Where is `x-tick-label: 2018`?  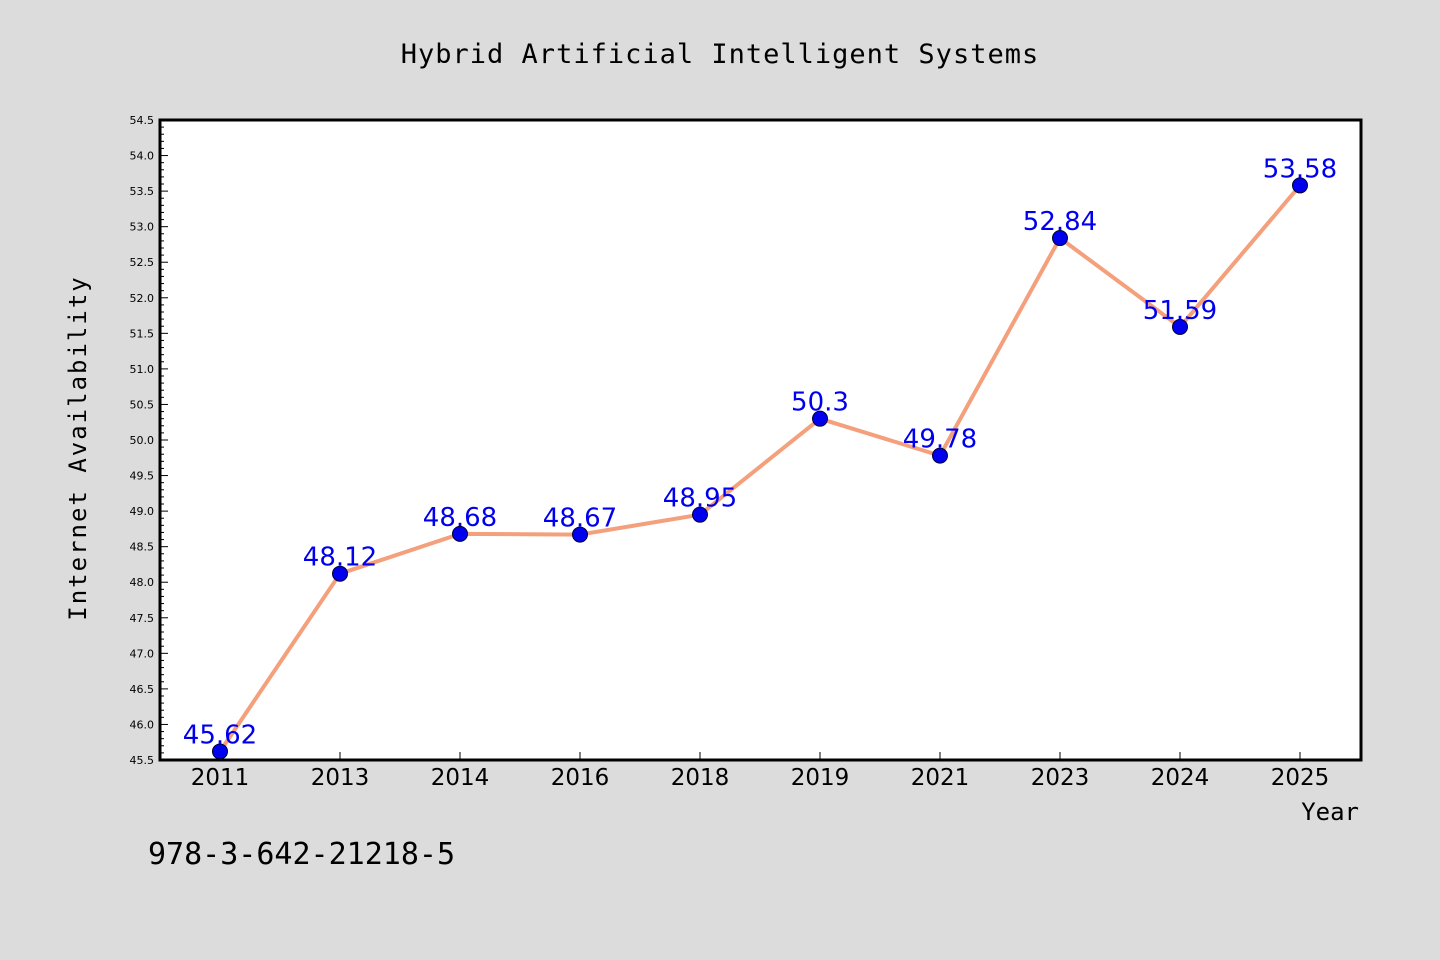 x-tick-label: 2018 is located at coordinates (700, 778).